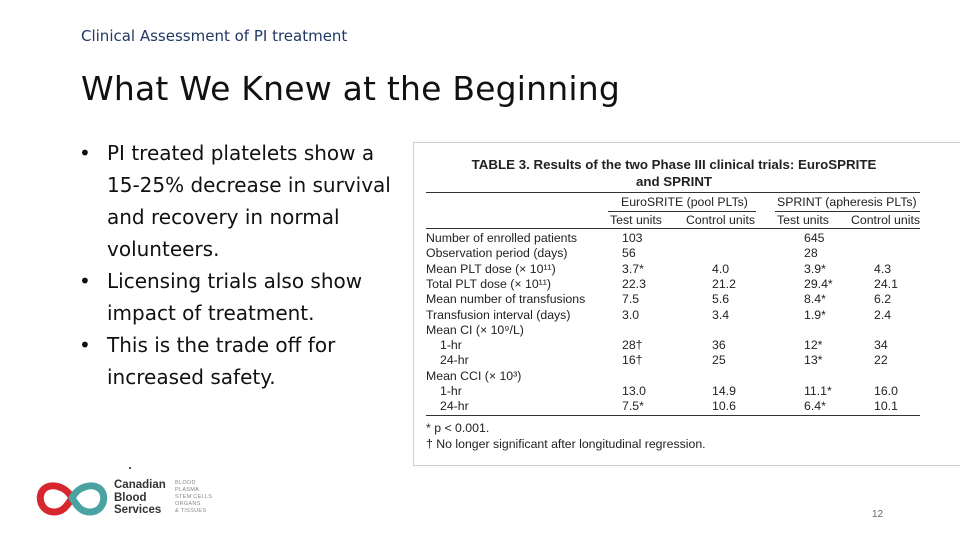 Image resolution: width=960 pixels, height=540 pixels. What do you see at coordinates (629, 253) in the screenshot?
I see `cell-eurosprite-test: 56` at bounding box center [629, 253].